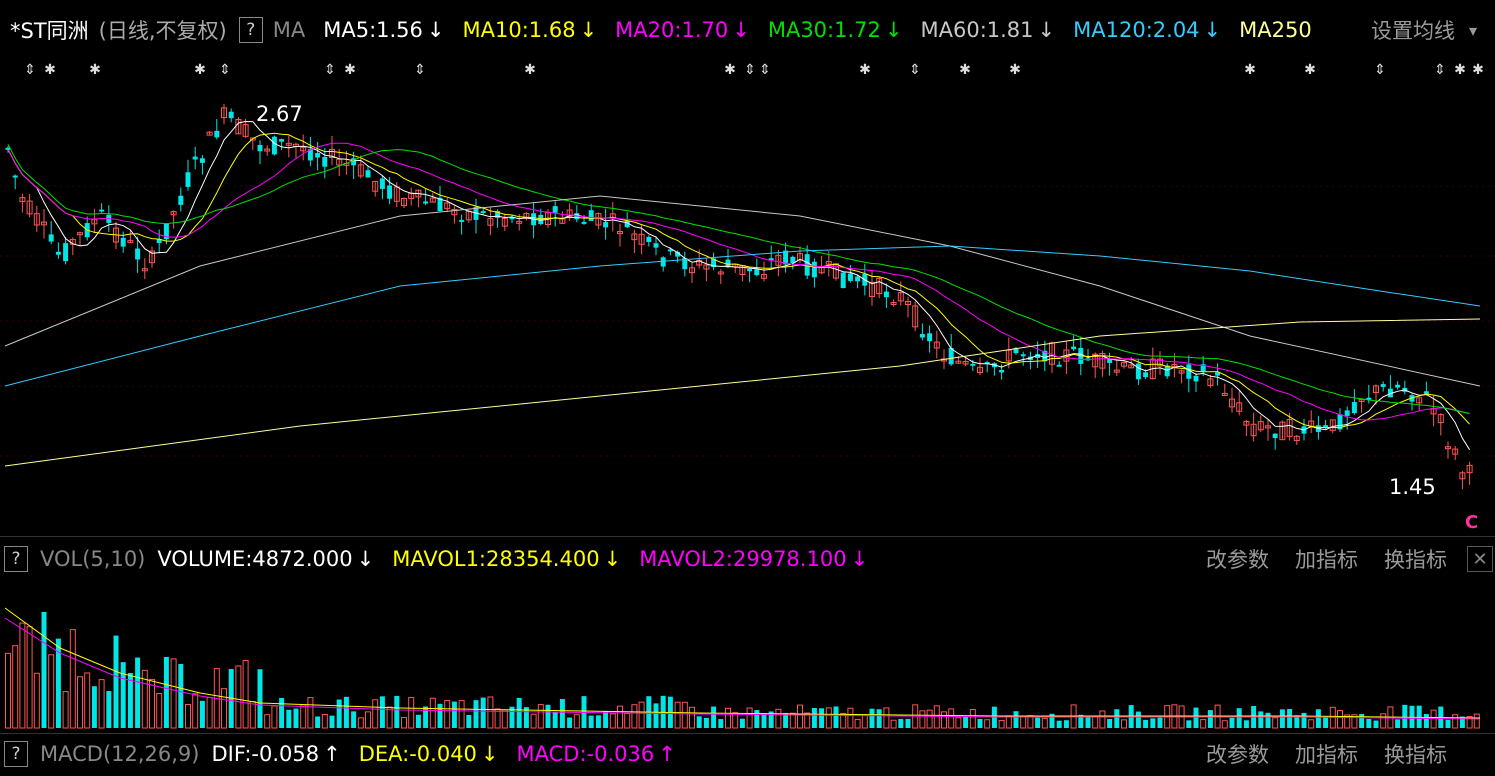  I want to click on help-button: ?, so click(250, 30).